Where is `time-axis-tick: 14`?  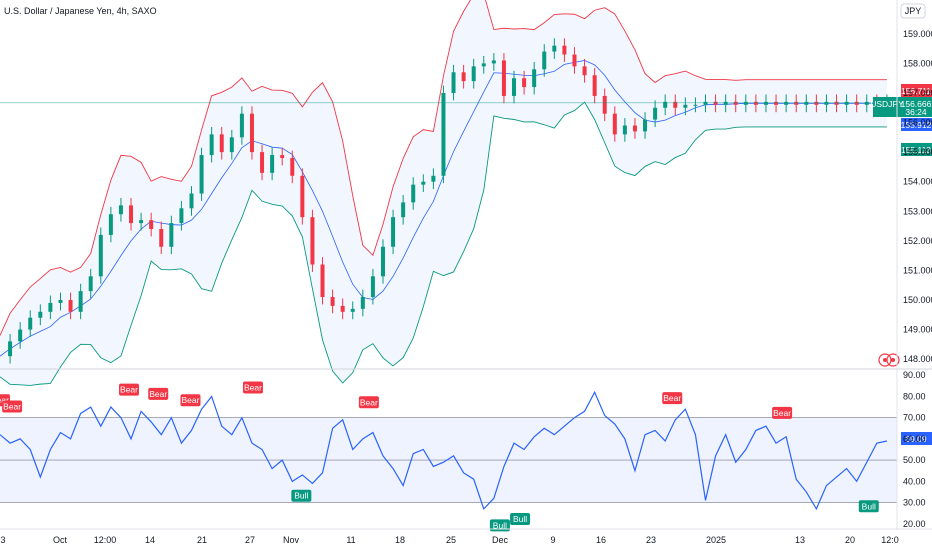
time-axis-tick: 14 is located at coordinates (150, 540).